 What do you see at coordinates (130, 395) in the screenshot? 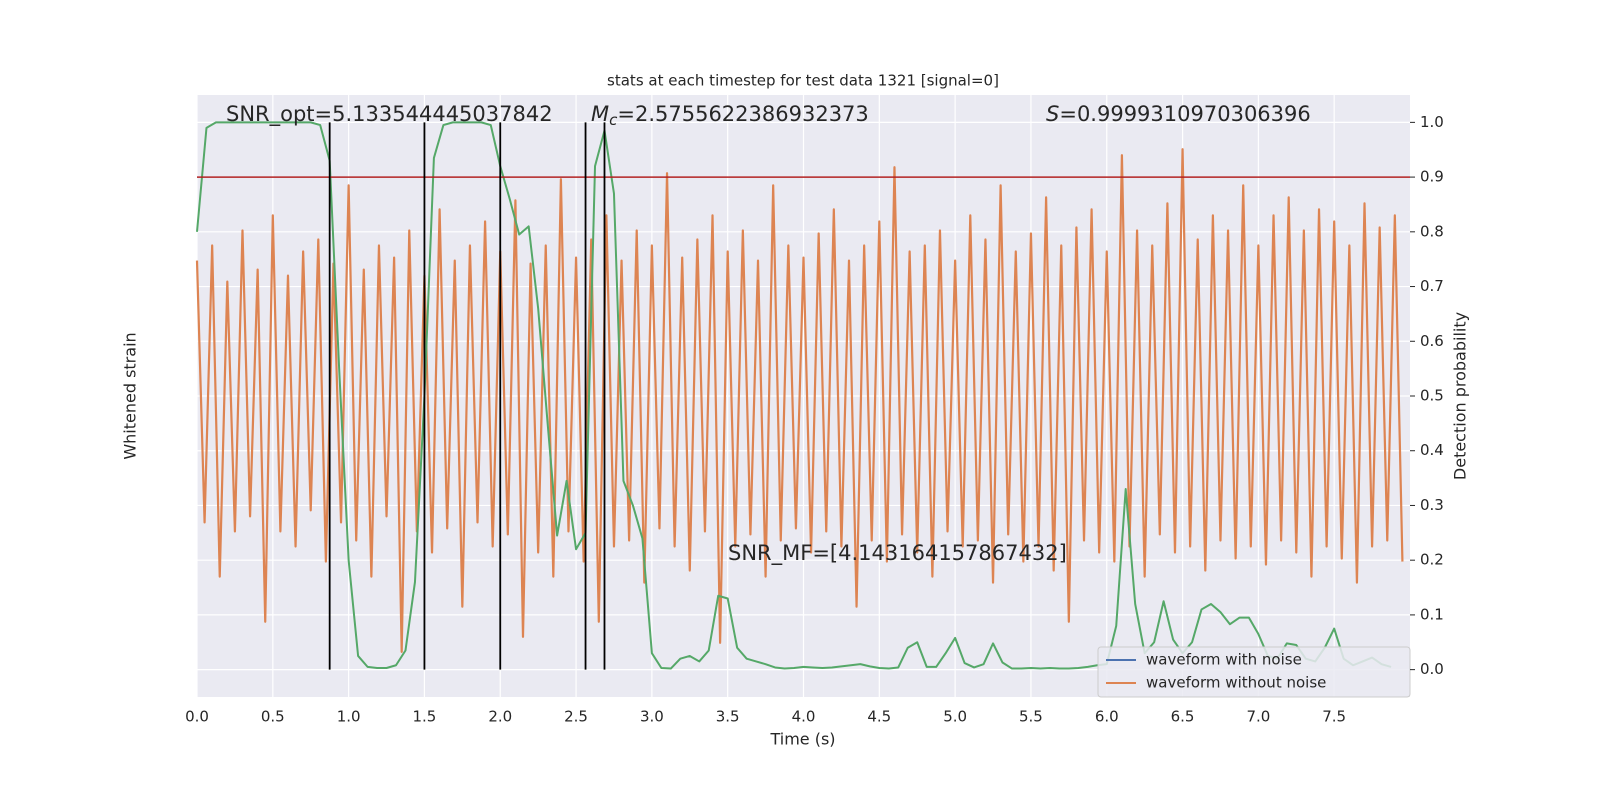
I see `y-axis-label: Whitened strain` at bounding box center [130, 395].